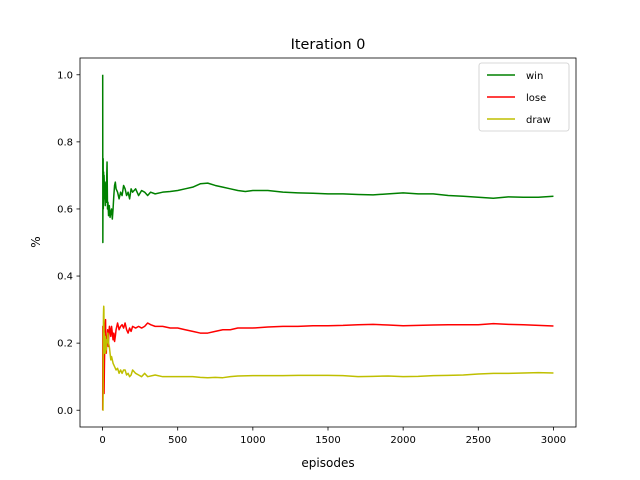 This screenshot has height=480, width=640. What do you see at coordinates (65, 210) in the screenshot?
I see `y-tick-label: 0.6` at bounding box center [65, 210].